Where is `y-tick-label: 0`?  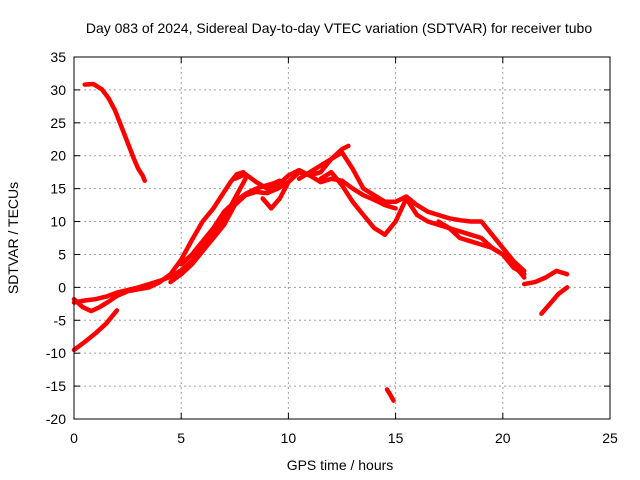 y-tick-label: 0 is located at coordinates (62, 287).